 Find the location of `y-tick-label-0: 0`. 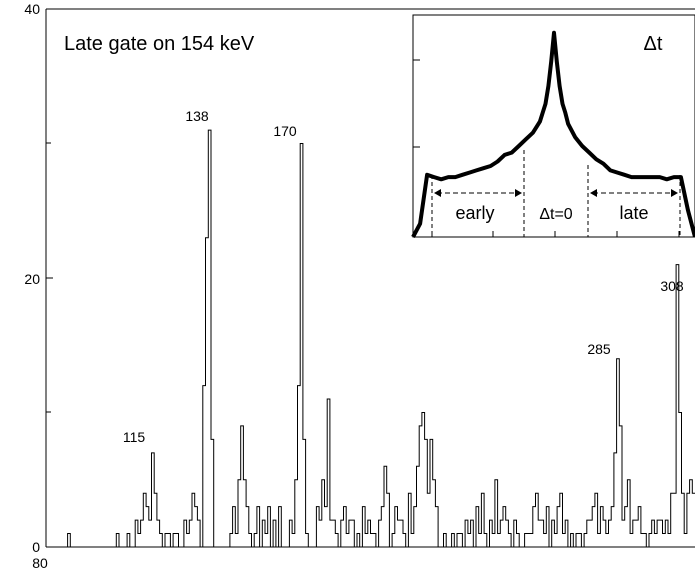

y-tick-label-0: 0 is located at coordinates (36, 547).